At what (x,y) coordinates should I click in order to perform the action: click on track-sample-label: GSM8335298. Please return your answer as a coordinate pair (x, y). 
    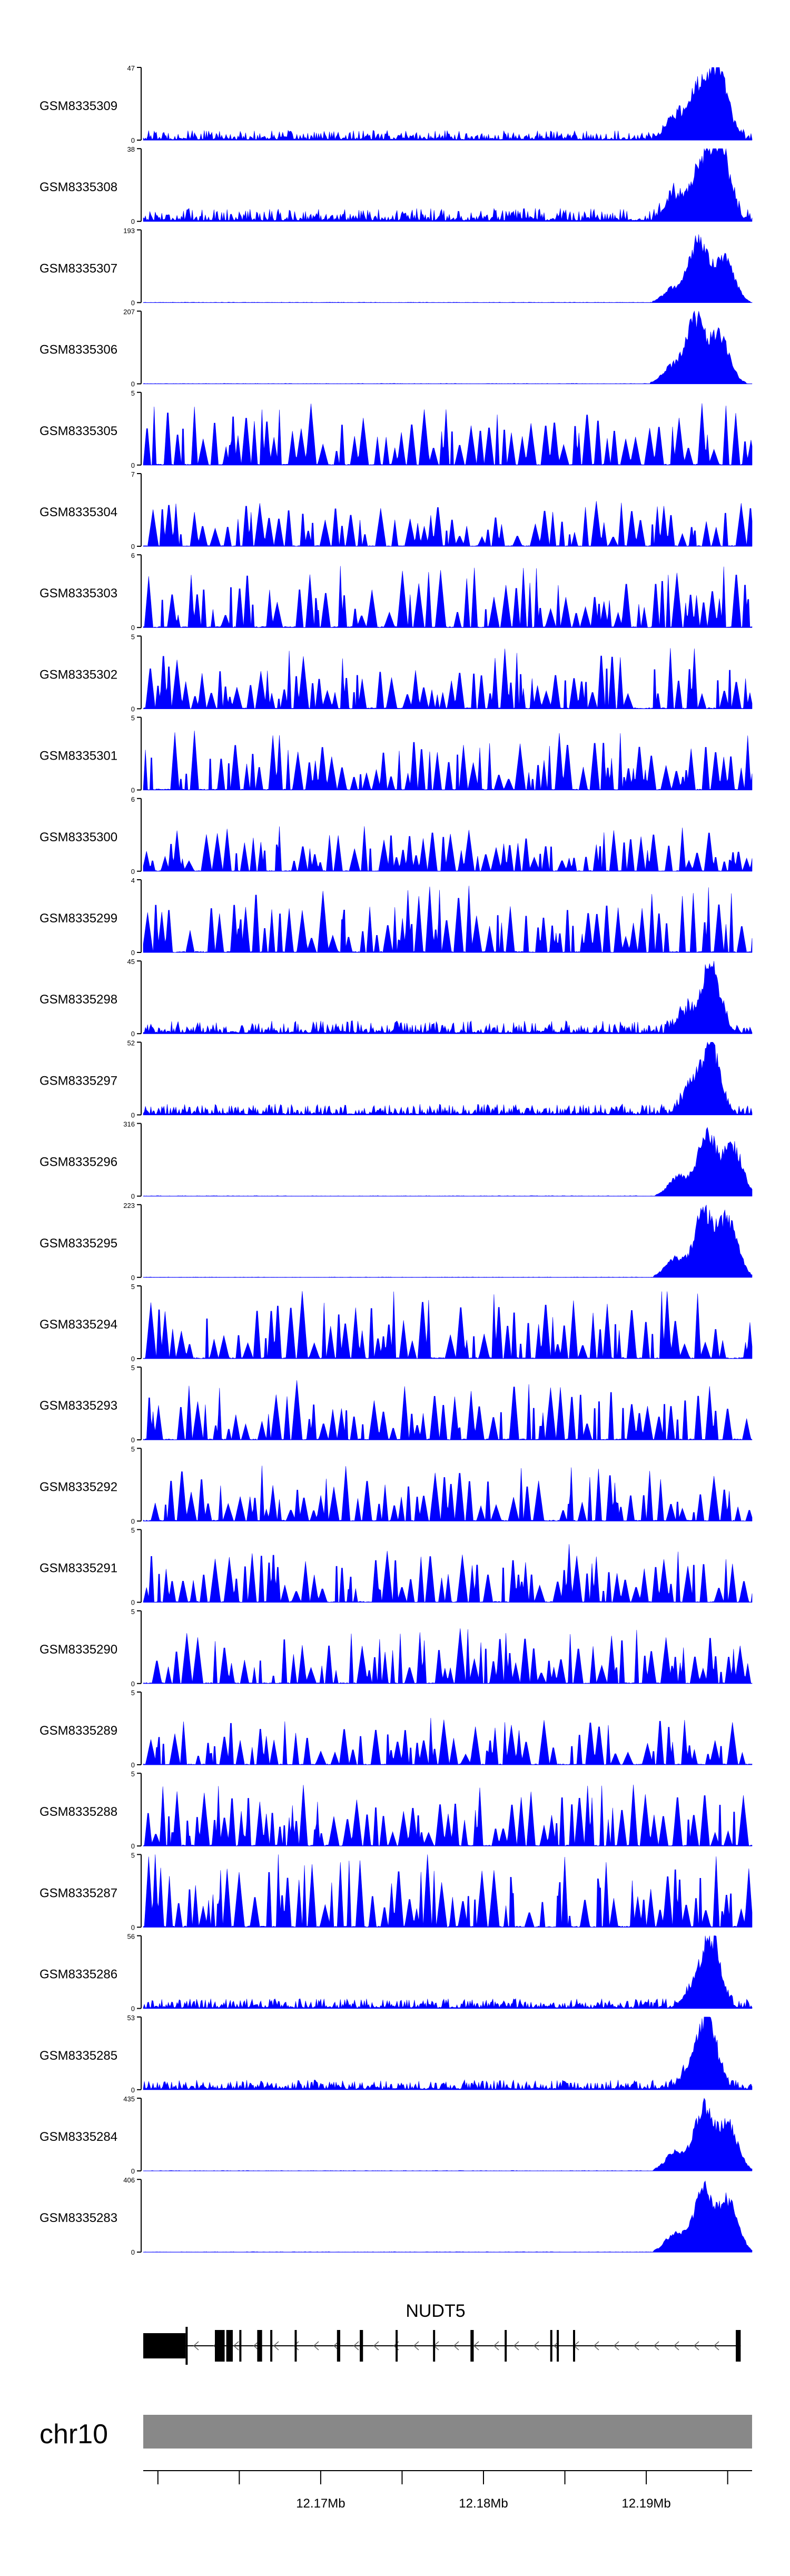
    Looking at the image, I should click on (78, 999).